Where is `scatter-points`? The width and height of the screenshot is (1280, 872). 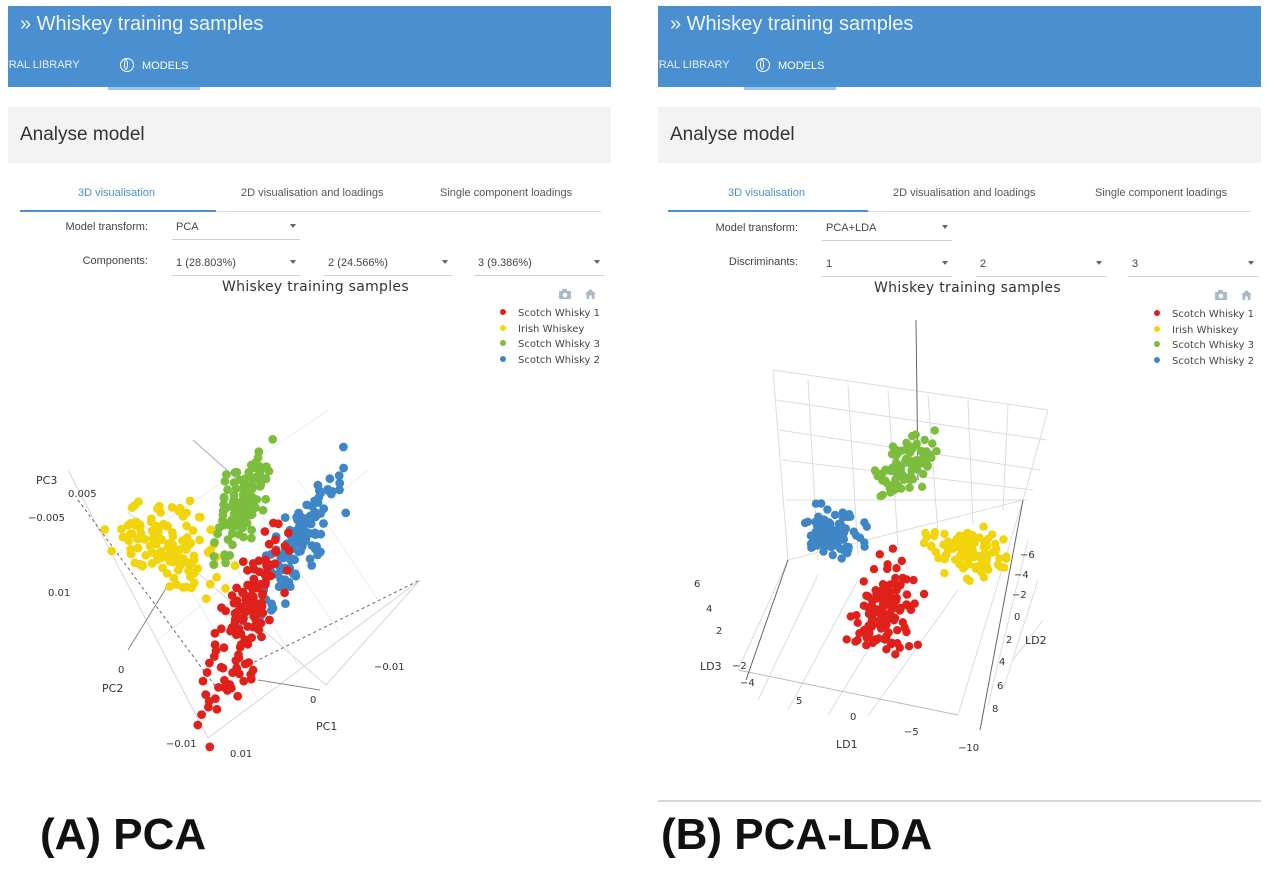
scatter-points is located at coordinates (905, 542).